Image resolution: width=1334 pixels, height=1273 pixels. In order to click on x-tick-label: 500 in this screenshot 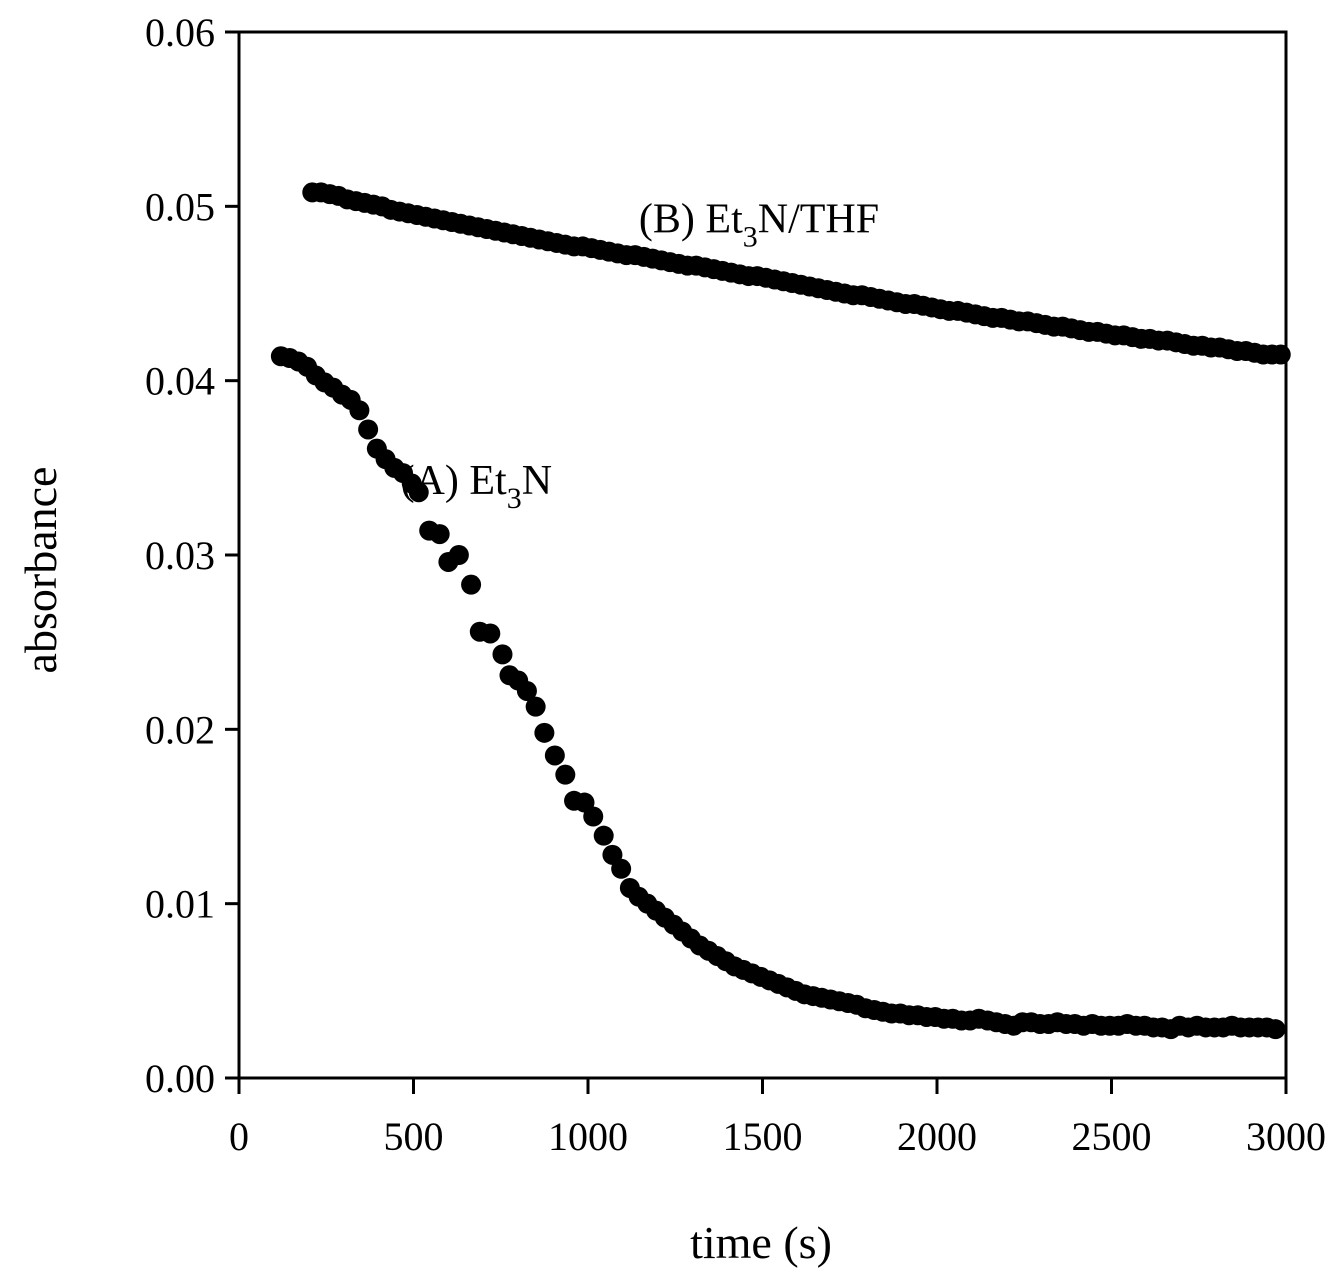, I will do `click(414, 1136)`.